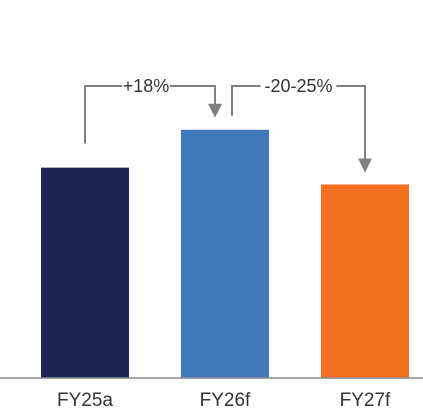 The height and width of the screenshot is (413, 423). What do you see at coordinates (298, 86) in the screenshot?
I see `annotation-label-2: -20-25%` at bounding box center [298, 86].